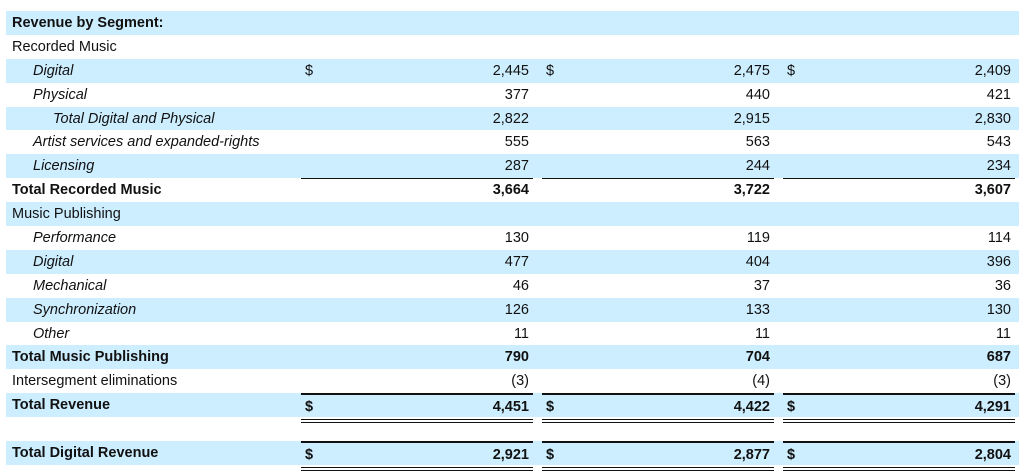  I want to click on table-row: Mechanical 46 37 36, so click(512, 286).